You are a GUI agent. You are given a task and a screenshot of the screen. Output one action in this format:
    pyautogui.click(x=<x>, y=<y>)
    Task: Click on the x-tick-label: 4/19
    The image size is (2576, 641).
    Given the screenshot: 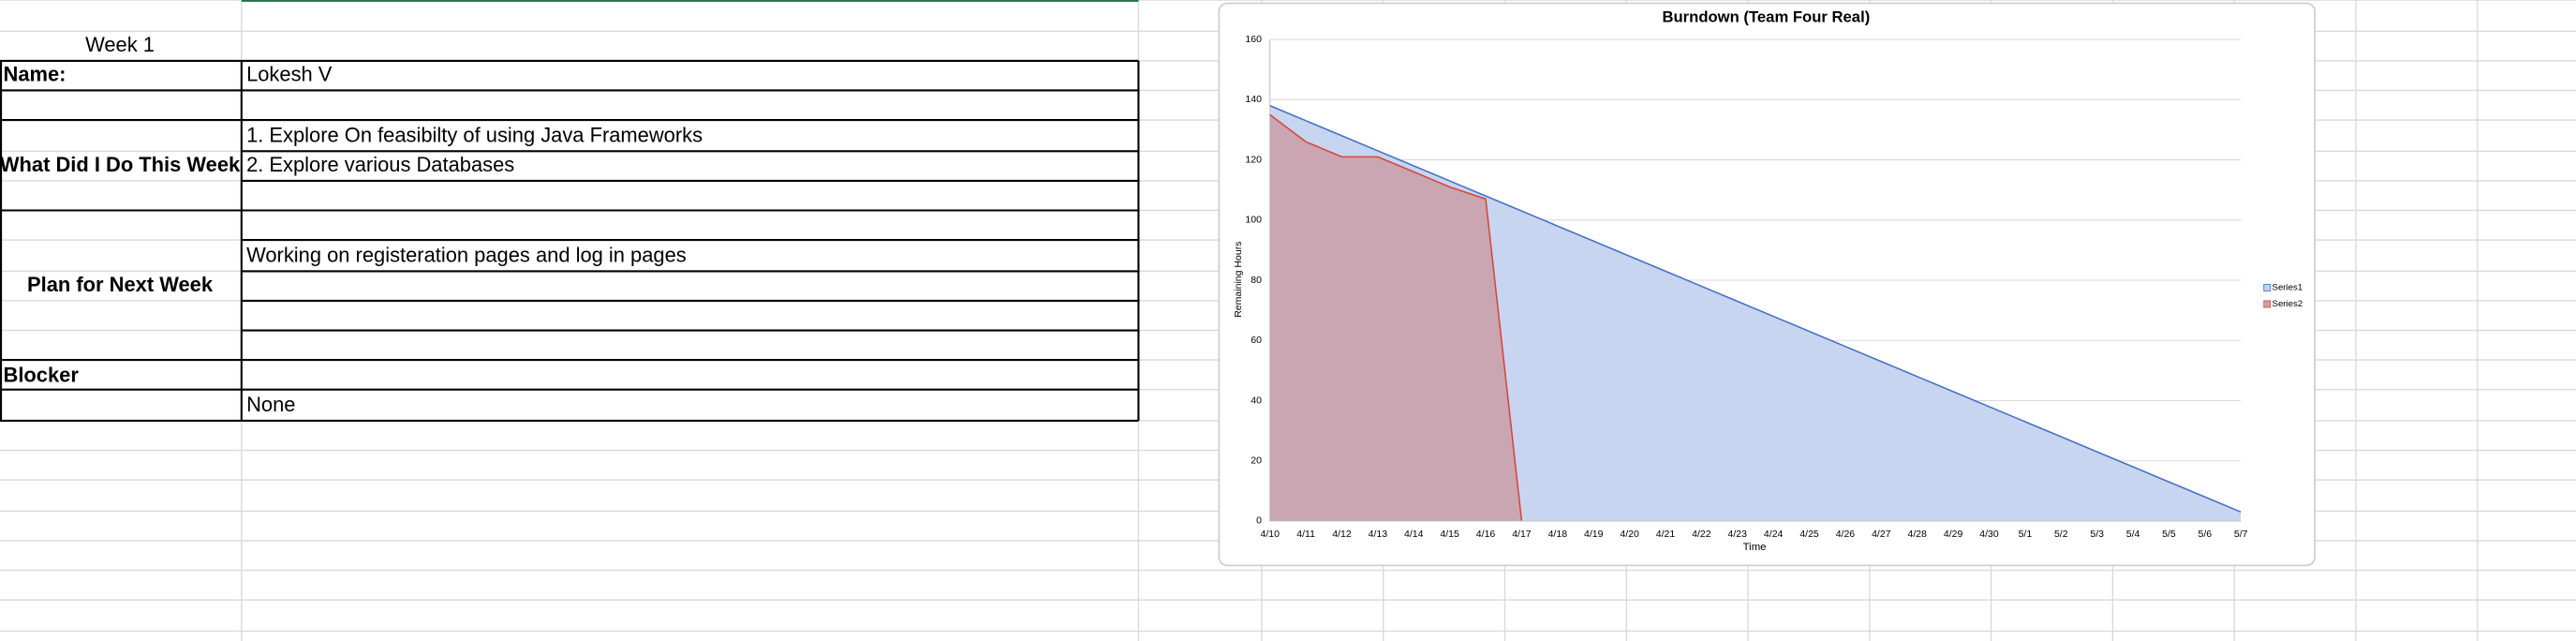 What is the action you would take?
    pyautogui.click(x=1594, y=534)
    